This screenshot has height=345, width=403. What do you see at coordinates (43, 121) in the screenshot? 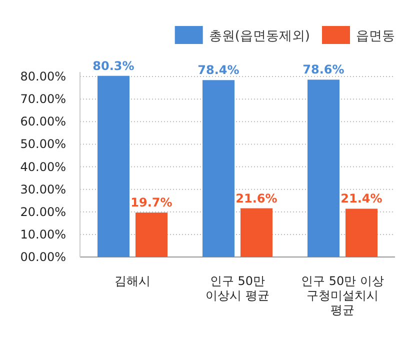
I see `y-tick-label: 60.00%` at bounding box center [43, 121].